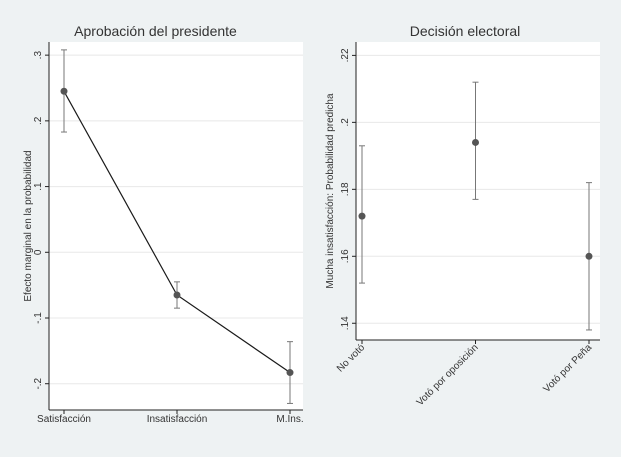  I want to click on x-tick-label: Satisfacción, so click(64, 419).